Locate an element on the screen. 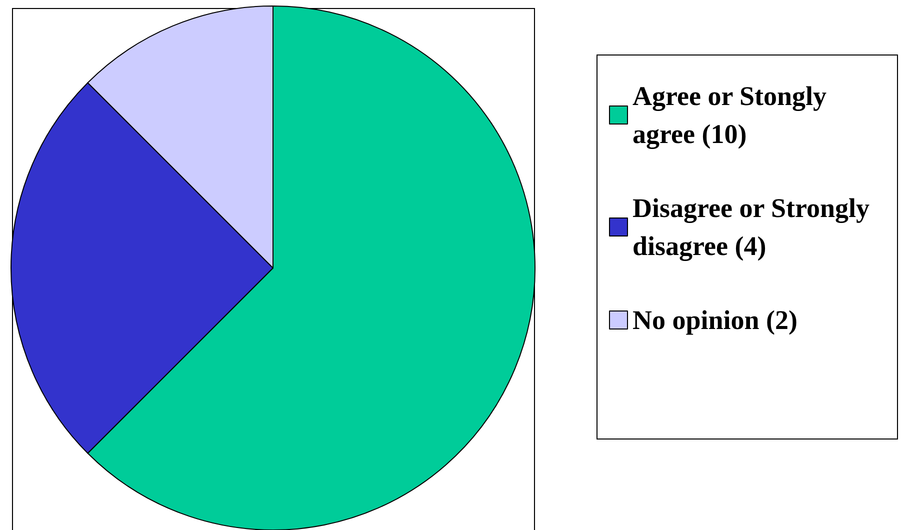 This screenshot has width=913, height=530. legend-label: Disagree or Strongly disagree (4) is located at coordinates (754, 227).